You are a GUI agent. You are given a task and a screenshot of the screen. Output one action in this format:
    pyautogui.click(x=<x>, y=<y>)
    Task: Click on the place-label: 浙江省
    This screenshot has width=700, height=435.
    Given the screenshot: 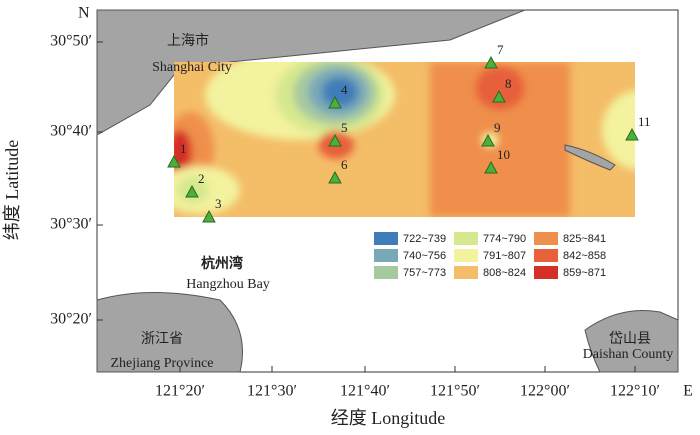 What is the action you would take?
    pyautogui.click(x=162, y=339)
    